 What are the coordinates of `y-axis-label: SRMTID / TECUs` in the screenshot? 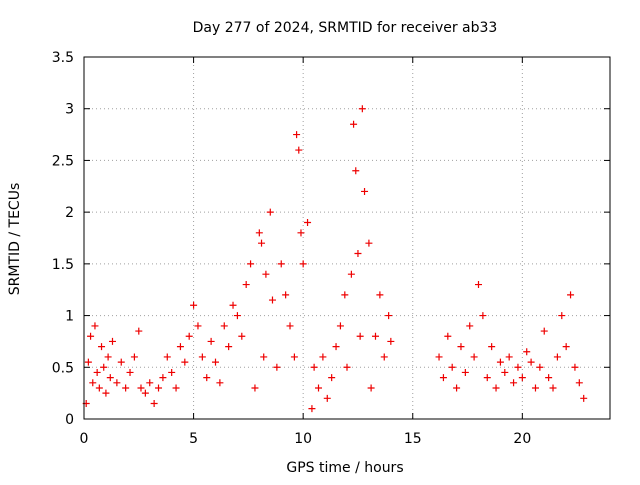 It's located at (15, 239).